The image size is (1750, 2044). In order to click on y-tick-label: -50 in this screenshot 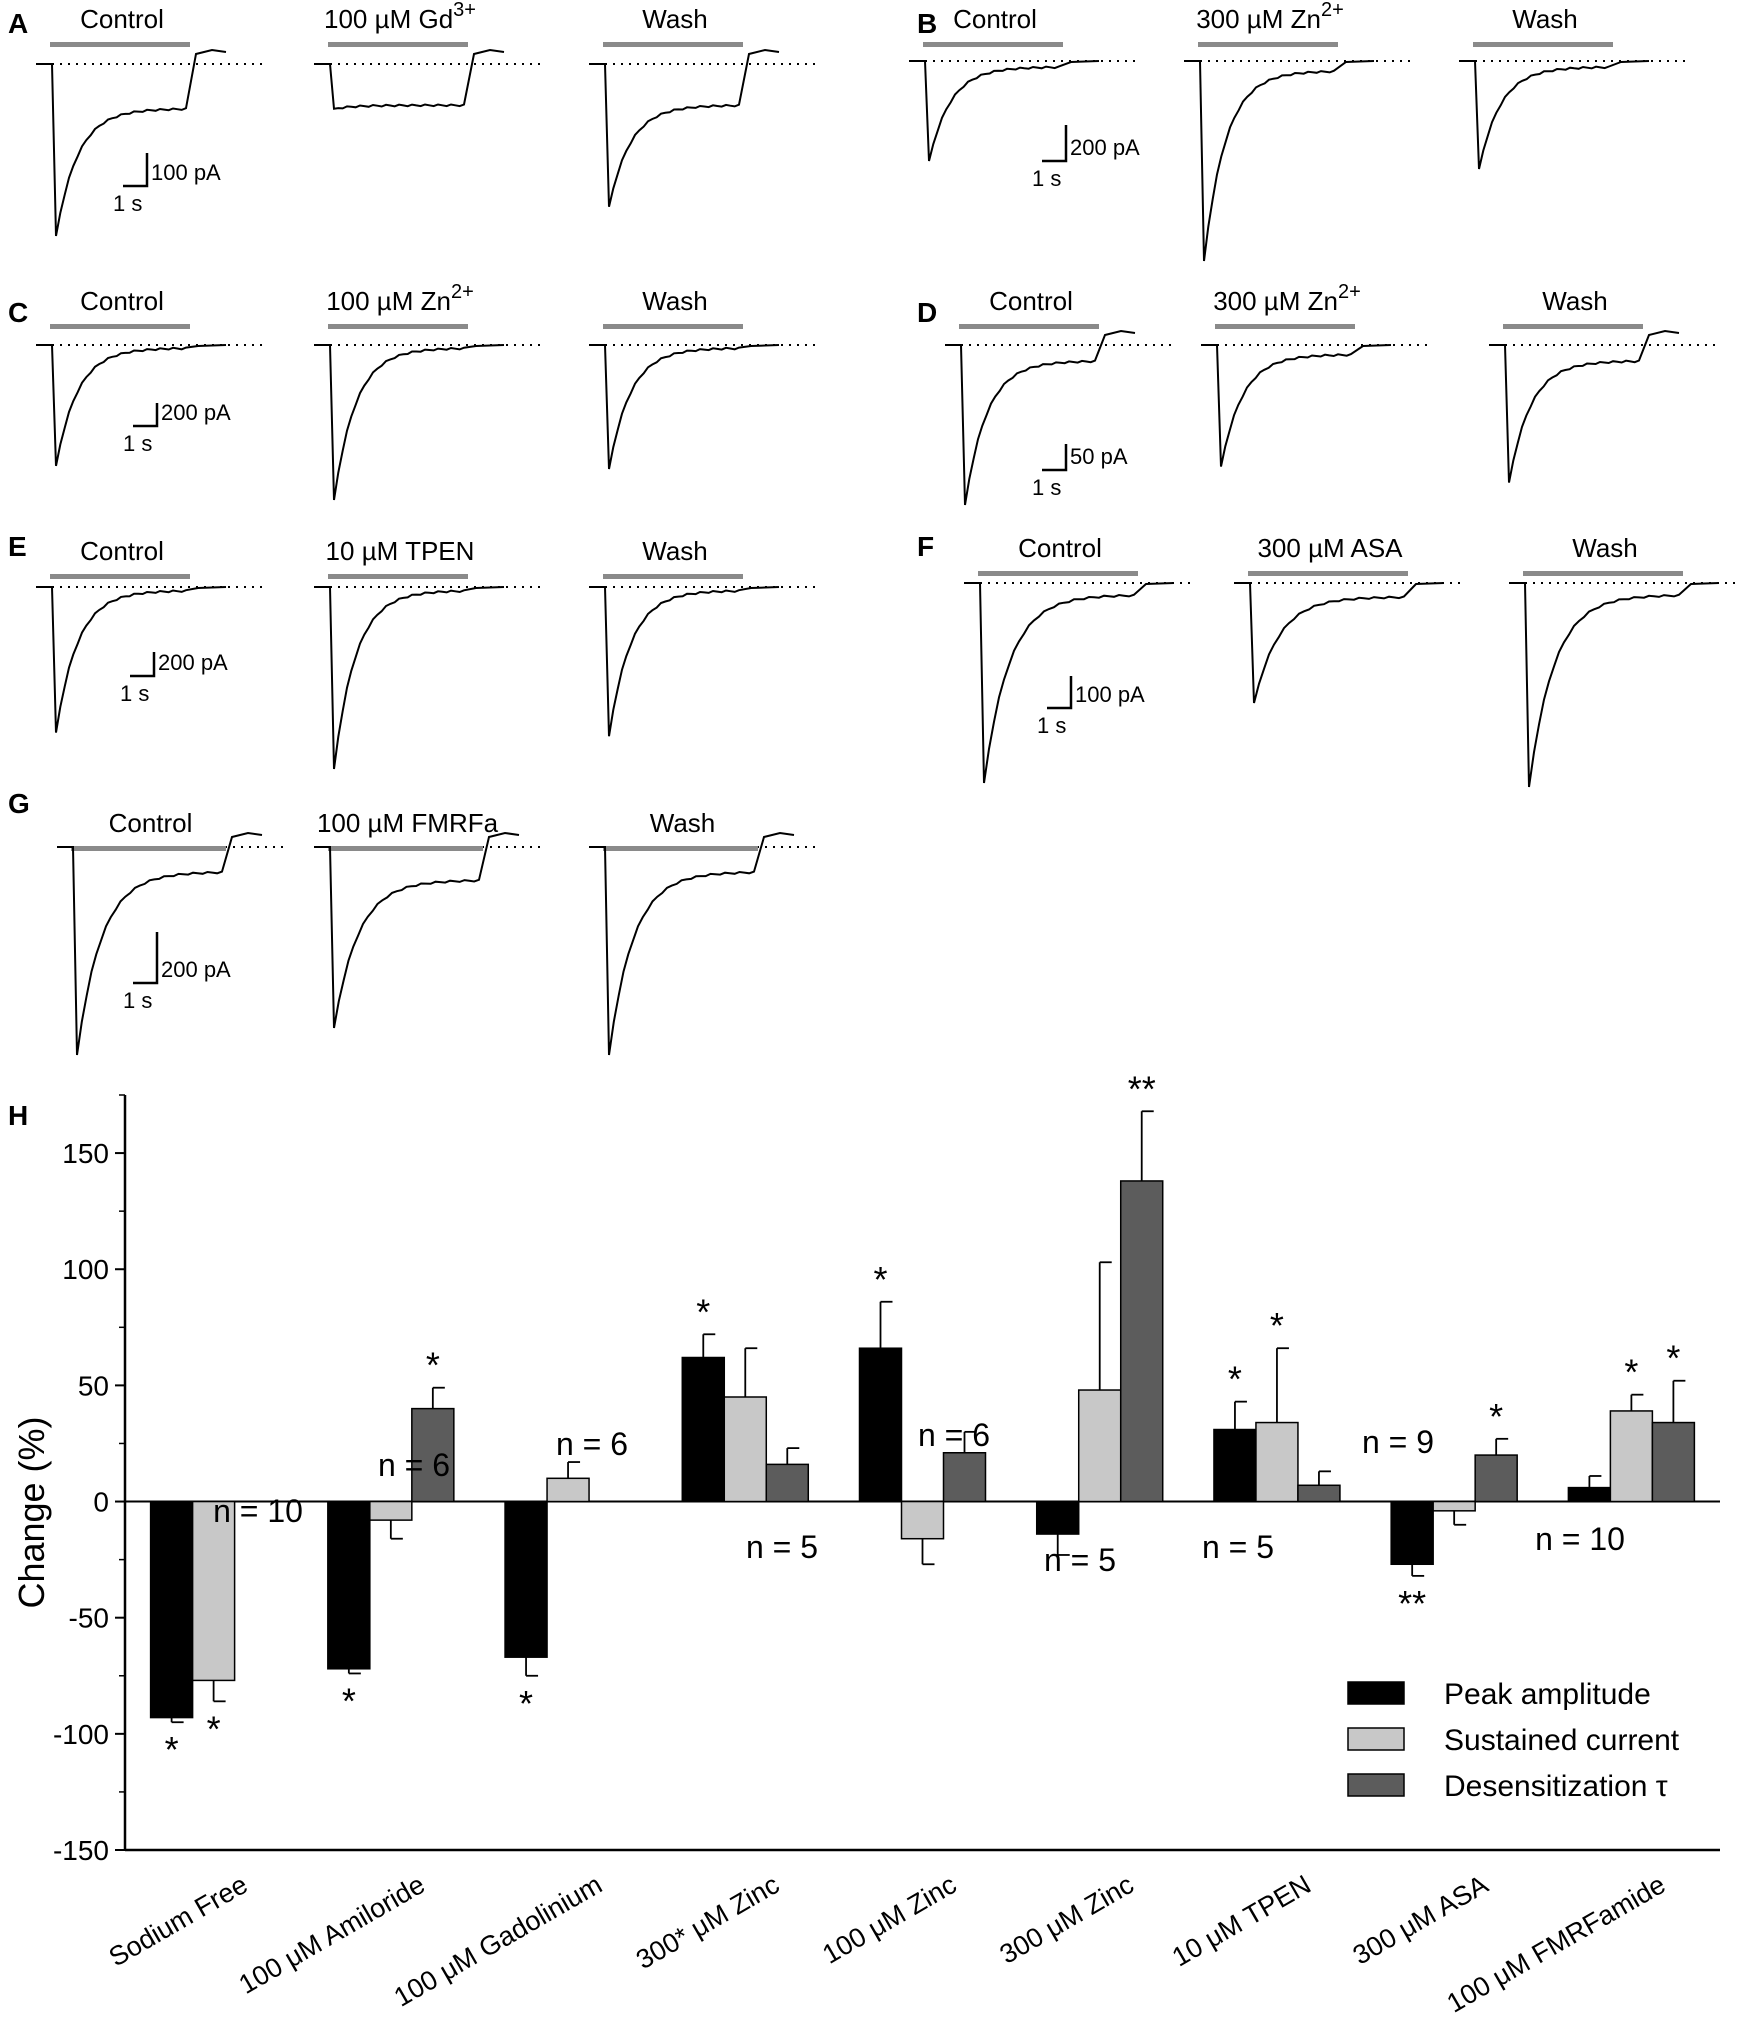, I will do `click(89, 1618)`.